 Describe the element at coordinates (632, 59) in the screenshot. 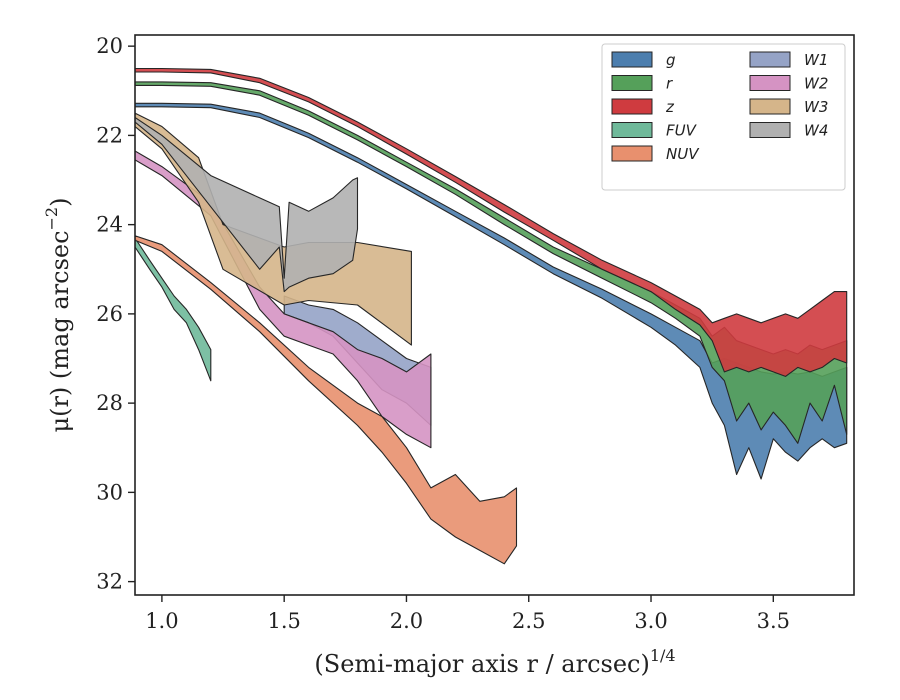

I see `legend-swatch-g` at that location.